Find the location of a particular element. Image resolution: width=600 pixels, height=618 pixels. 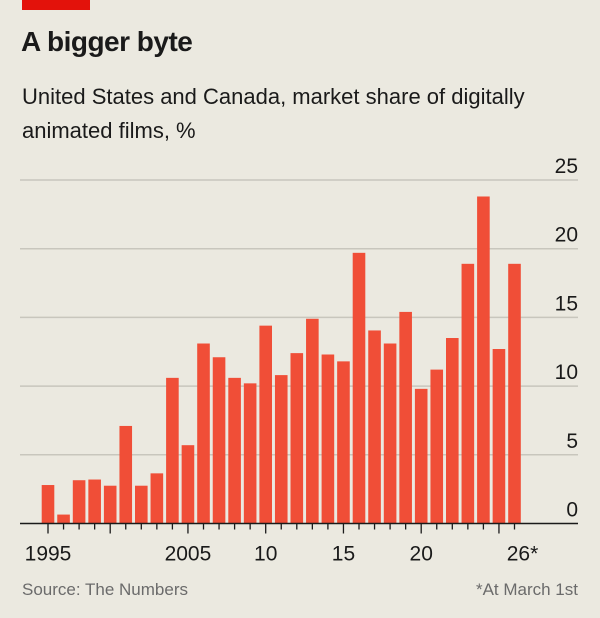

bar-2007 is located at coordinates (219, 440).